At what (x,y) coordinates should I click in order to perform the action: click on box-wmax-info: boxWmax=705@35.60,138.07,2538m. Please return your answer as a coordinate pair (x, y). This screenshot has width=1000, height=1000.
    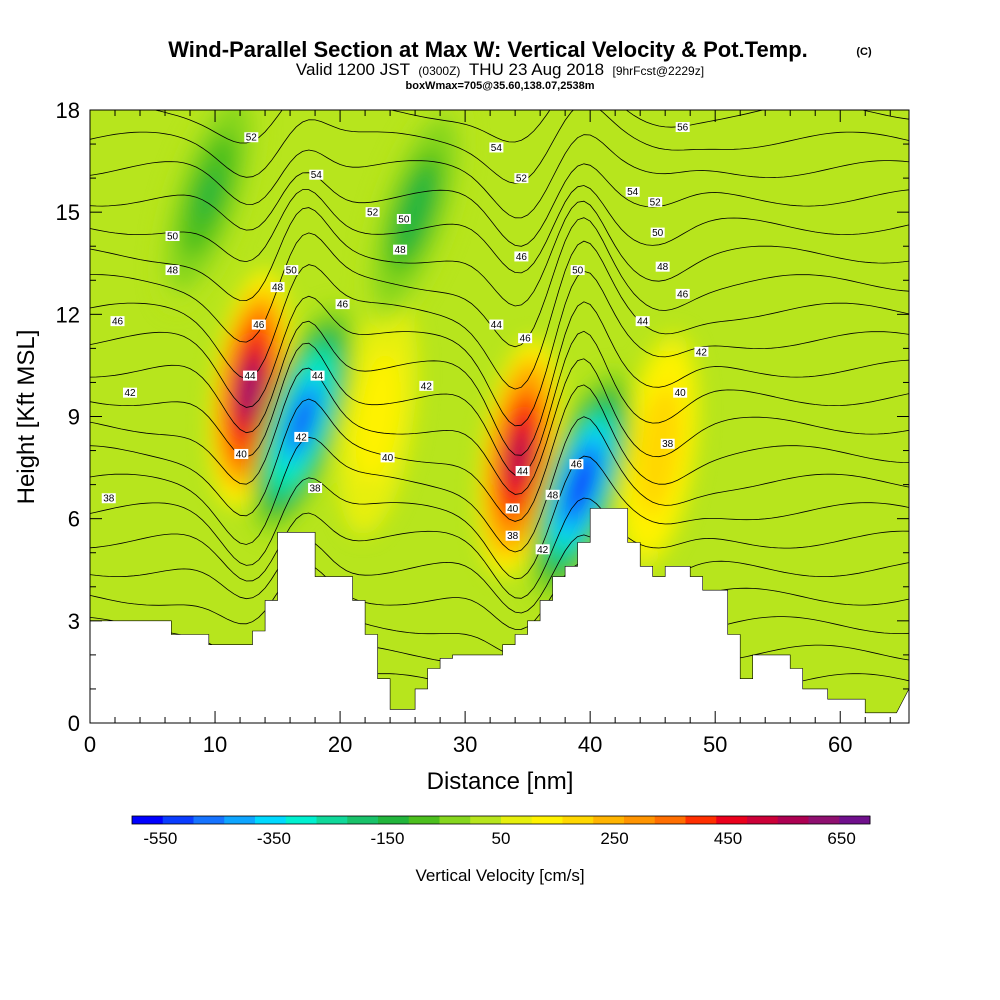
    Looking at the image, I should click on (500, 86).